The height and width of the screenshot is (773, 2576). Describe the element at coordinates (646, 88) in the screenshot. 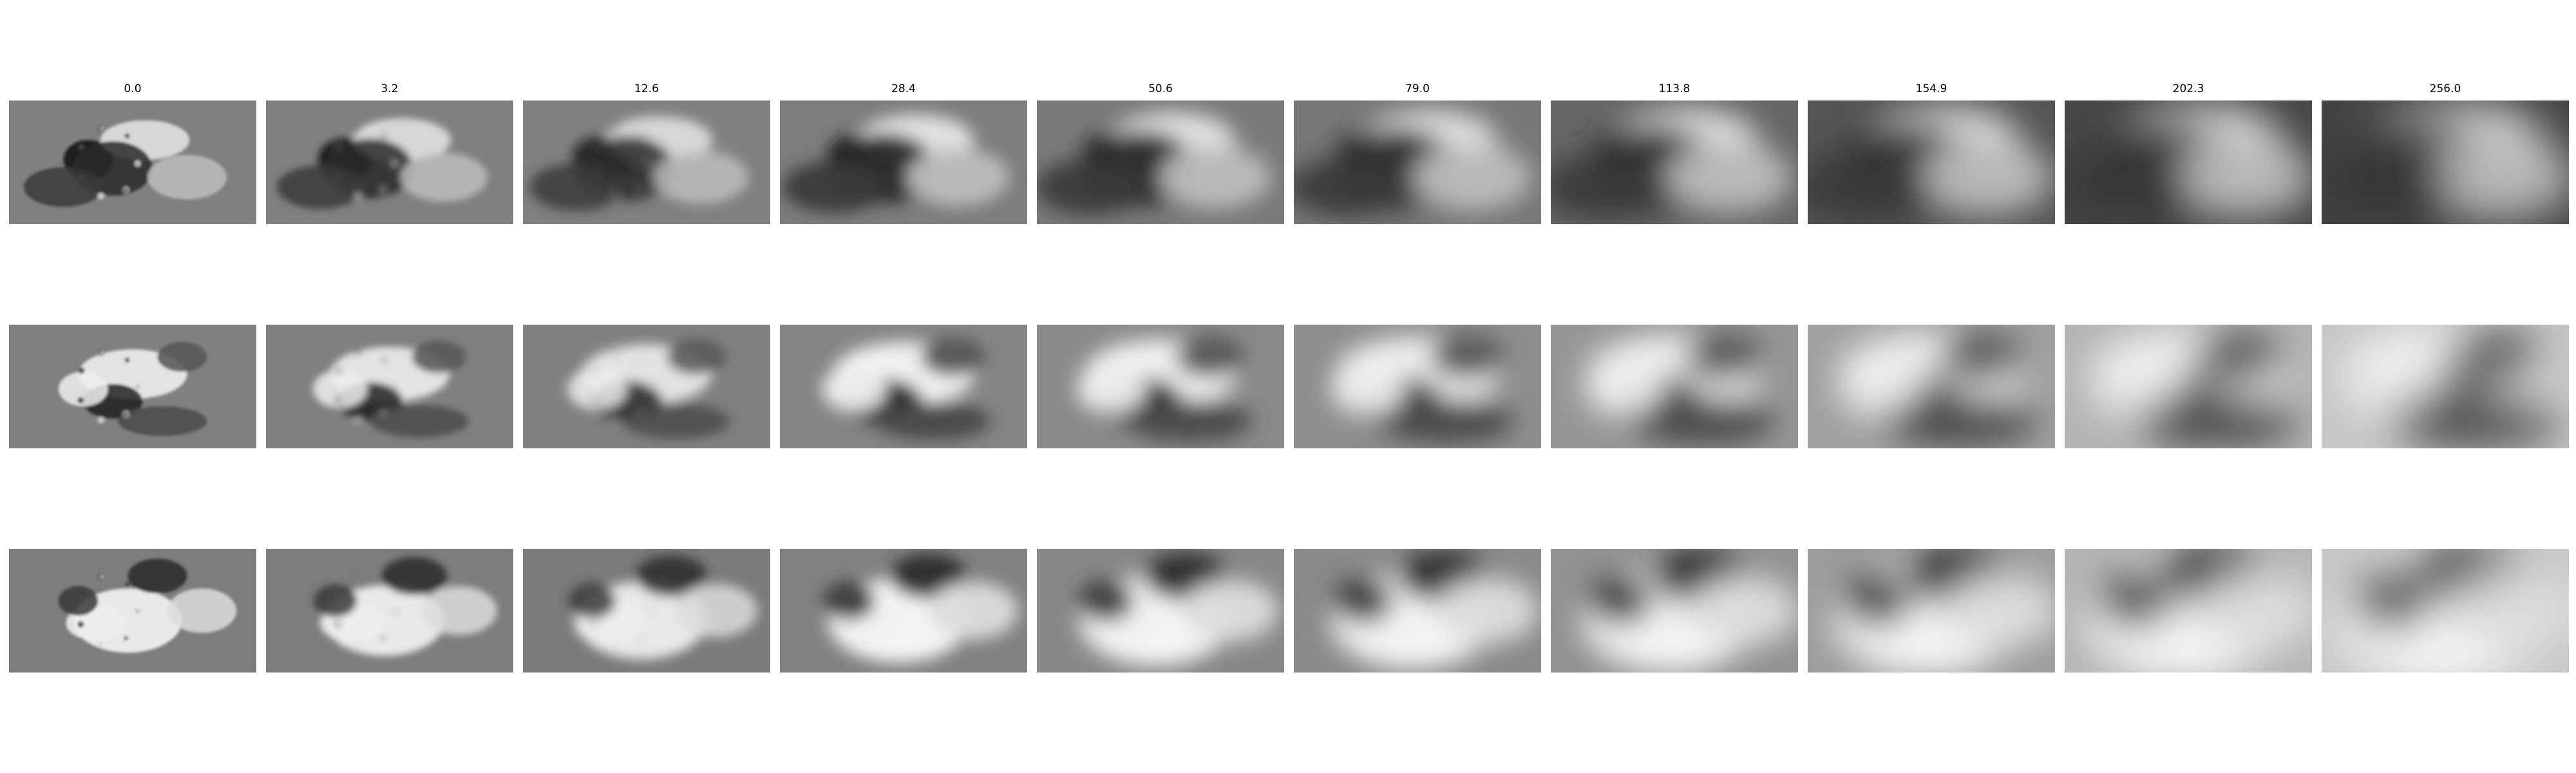

I see `column-title: 12.6` at that location.